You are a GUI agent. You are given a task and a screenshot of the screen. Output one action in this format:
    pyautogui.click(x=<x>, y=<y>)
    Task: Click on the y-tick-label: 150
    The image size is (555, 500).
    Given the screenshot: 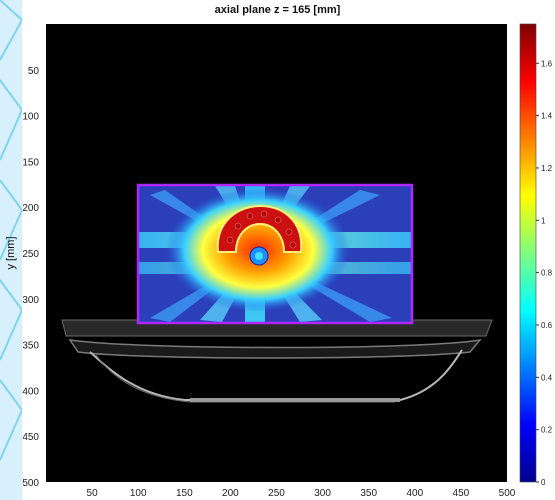 What is the action you would take?
    pyautogui.click(x=30, y=162)
    